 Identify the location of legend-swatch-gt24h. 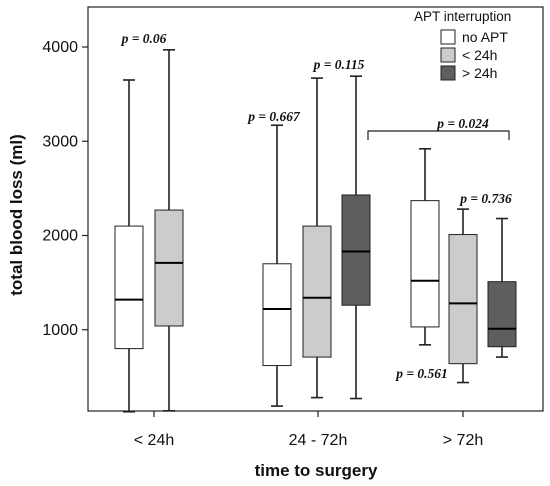
(448, 73).